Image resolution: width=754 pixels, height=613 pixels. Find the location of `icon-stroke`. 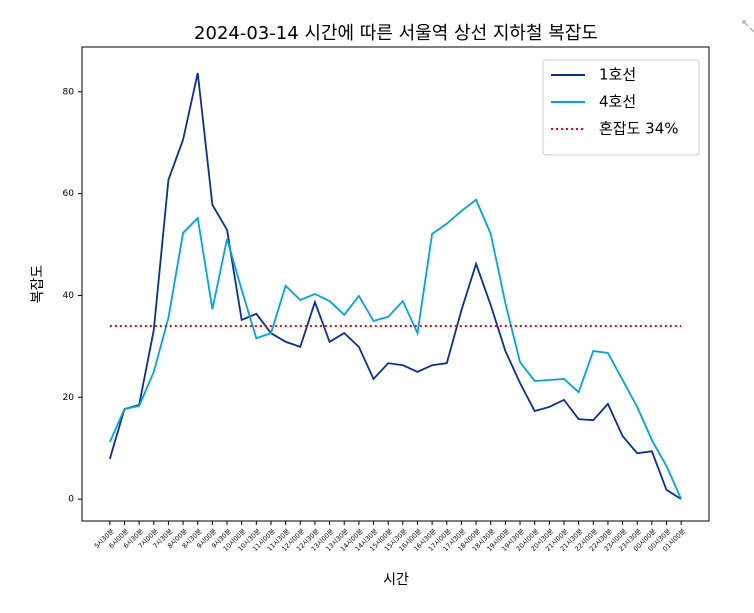

icon-stroke is located at coordinates (748, 26).